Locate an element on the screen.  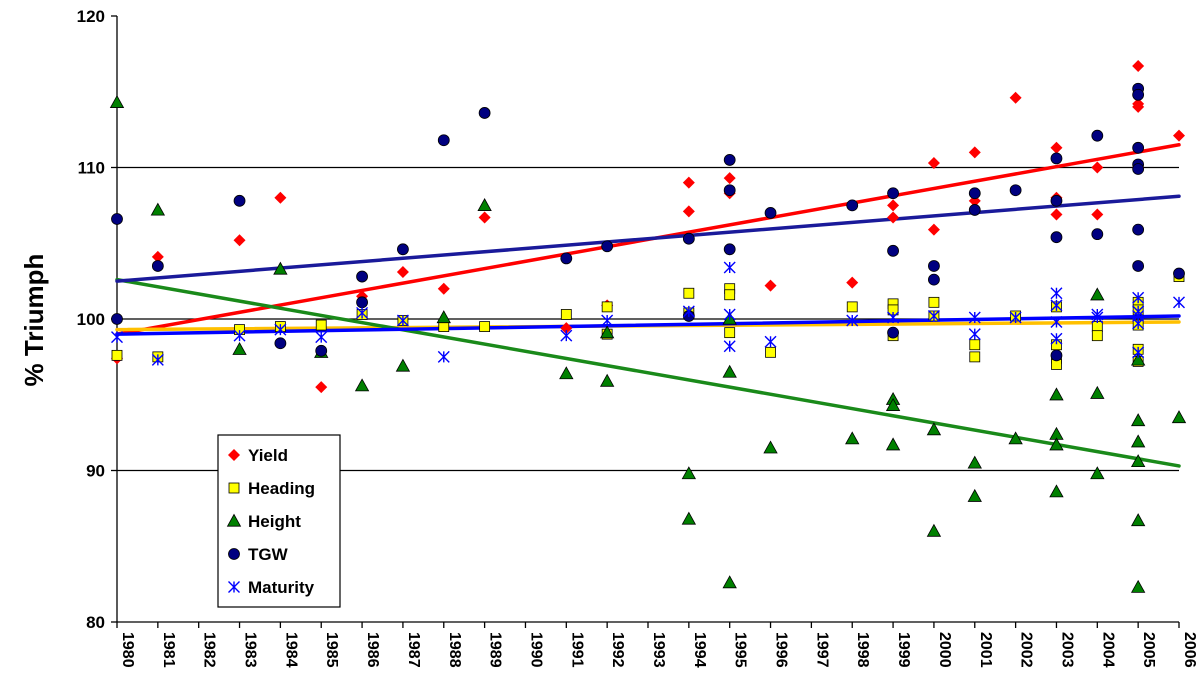
x-tick-label: 1996 is located at coordinates (781, 650).